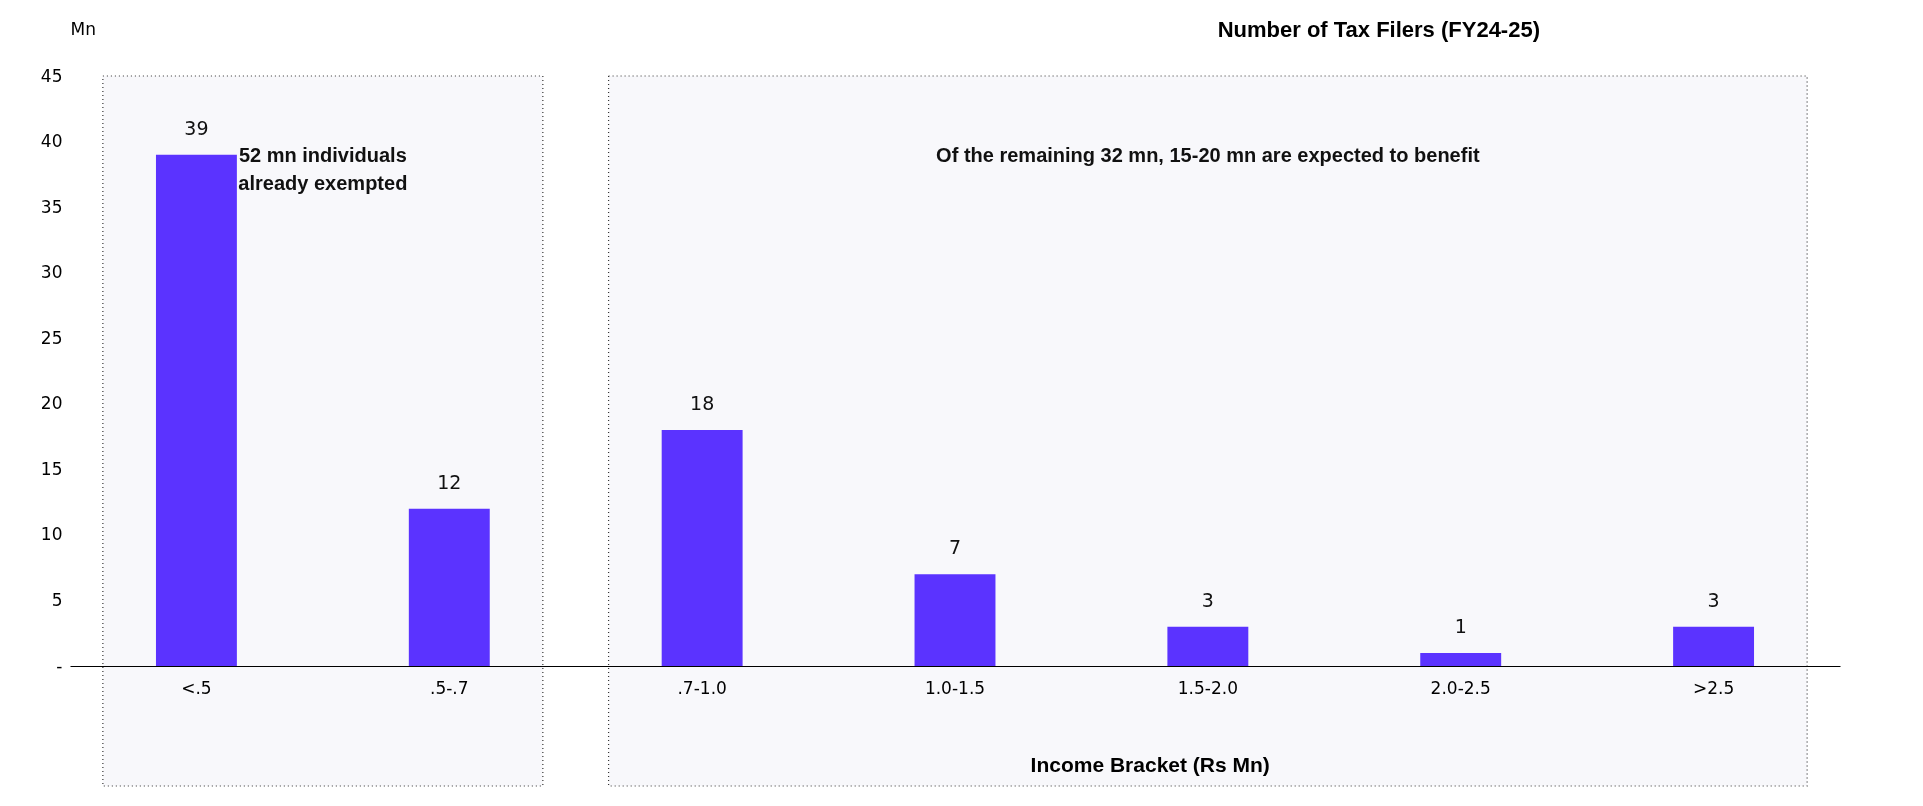 The width and height of the screenshot is (1923, 806). I want to click on y-tick-label: -, so click(59, 665).